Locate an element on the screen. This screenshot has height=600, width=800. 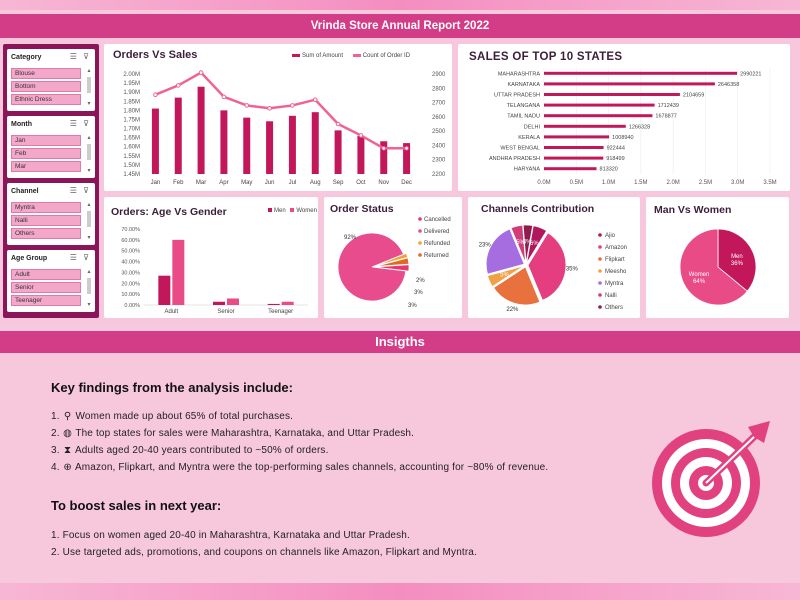
legend-label: Meesho is located at coordinates (616, 272).